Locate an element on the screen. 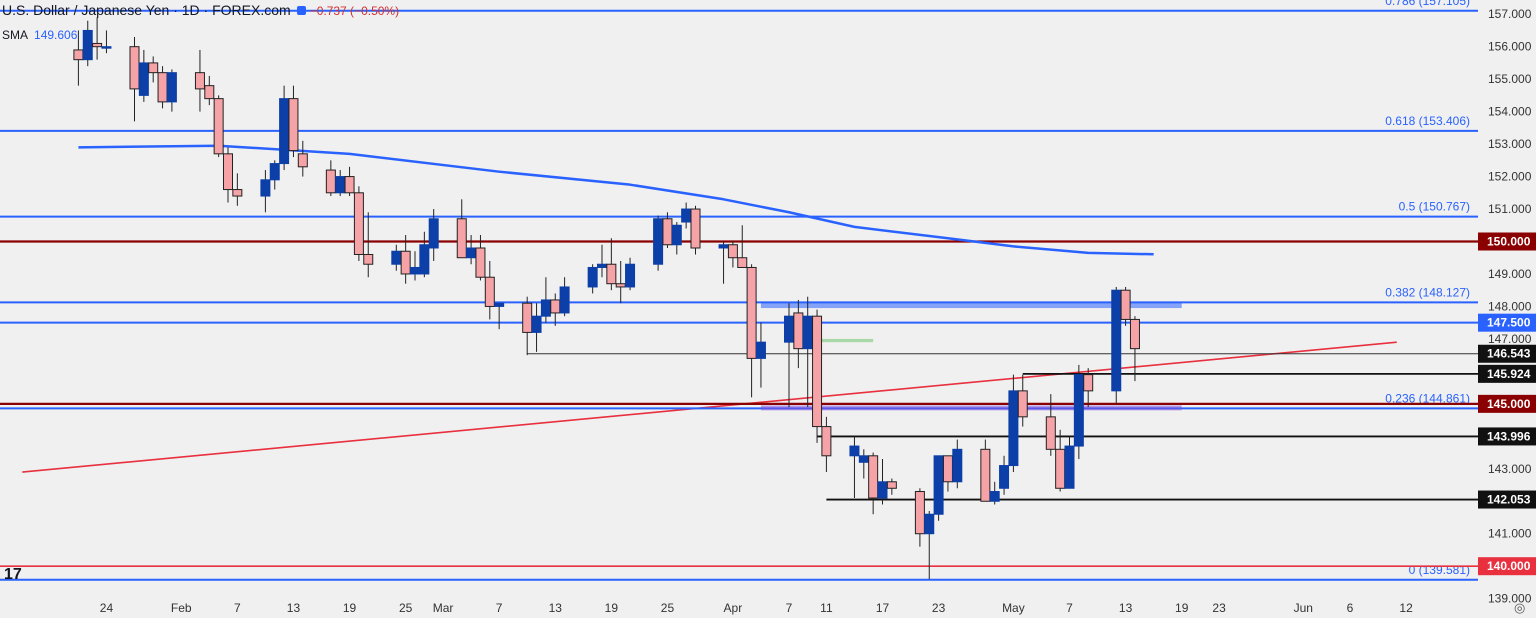  x-tick-label: 23 is located at coordinates (939, 608).